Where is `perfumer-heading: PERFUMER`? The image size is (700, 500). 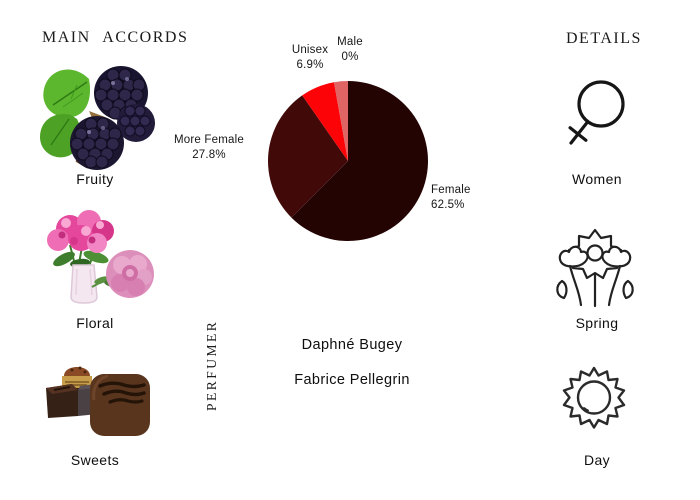 perfumer-heading: PERFUMER is located at coordinates (211, 365).